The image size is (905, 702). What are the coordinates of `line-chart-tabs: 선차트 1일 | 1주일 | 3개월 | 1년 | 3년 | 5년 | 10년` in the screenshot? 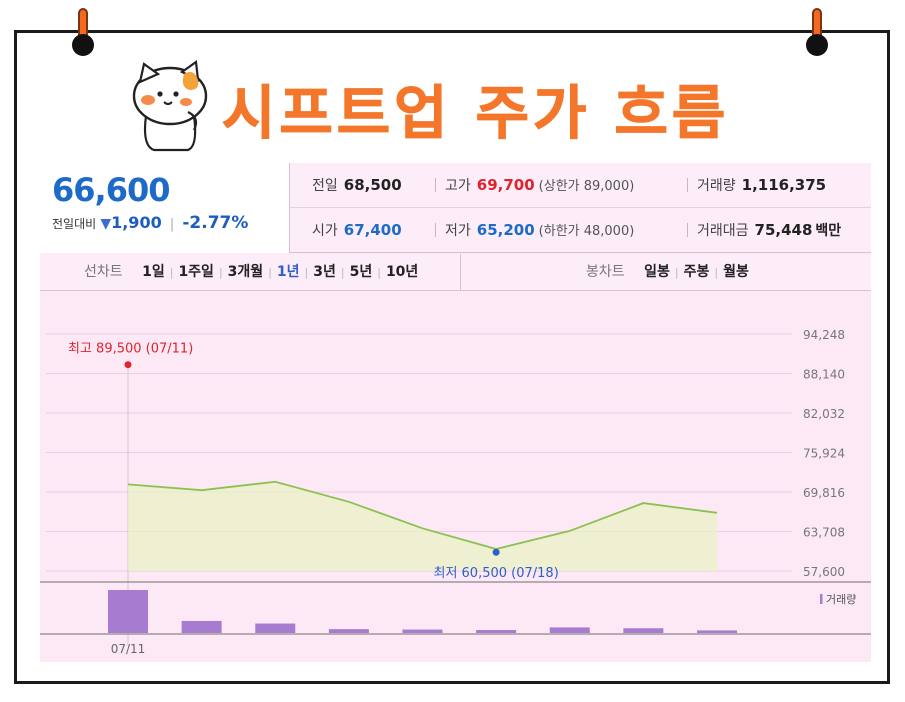 It's located at (253, 272).